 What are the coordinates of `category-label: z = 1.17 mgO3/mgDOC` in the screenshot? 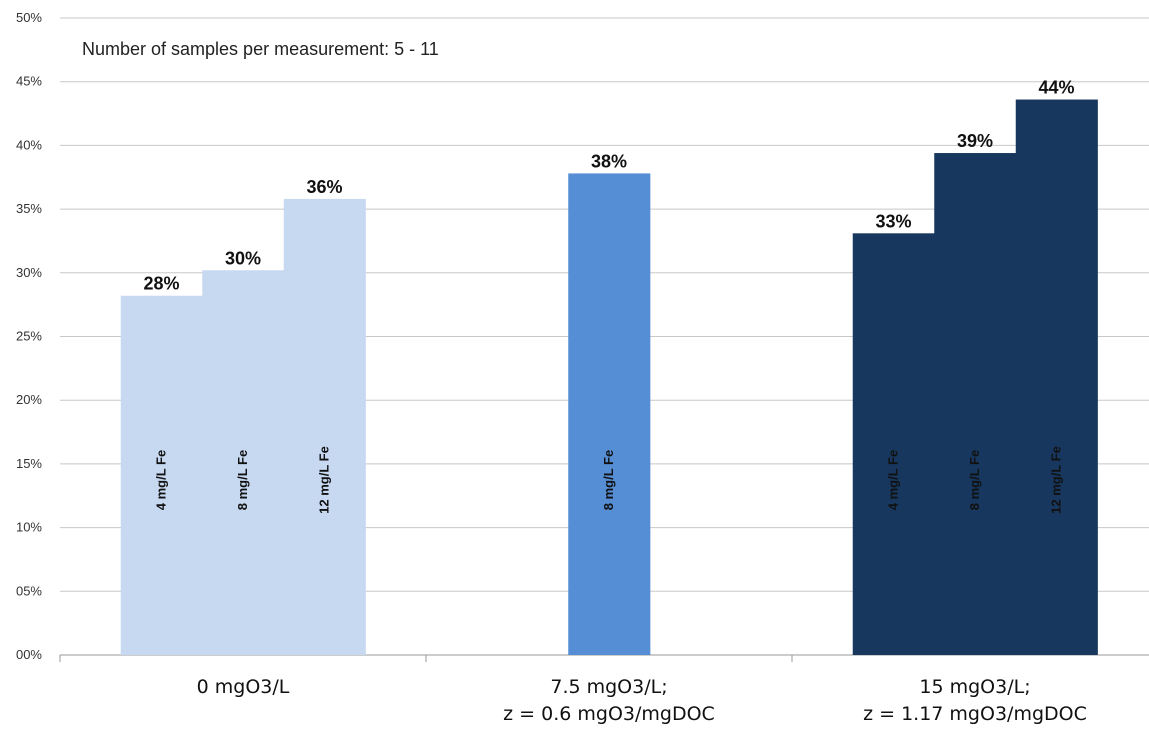 It's located at (975, 714).